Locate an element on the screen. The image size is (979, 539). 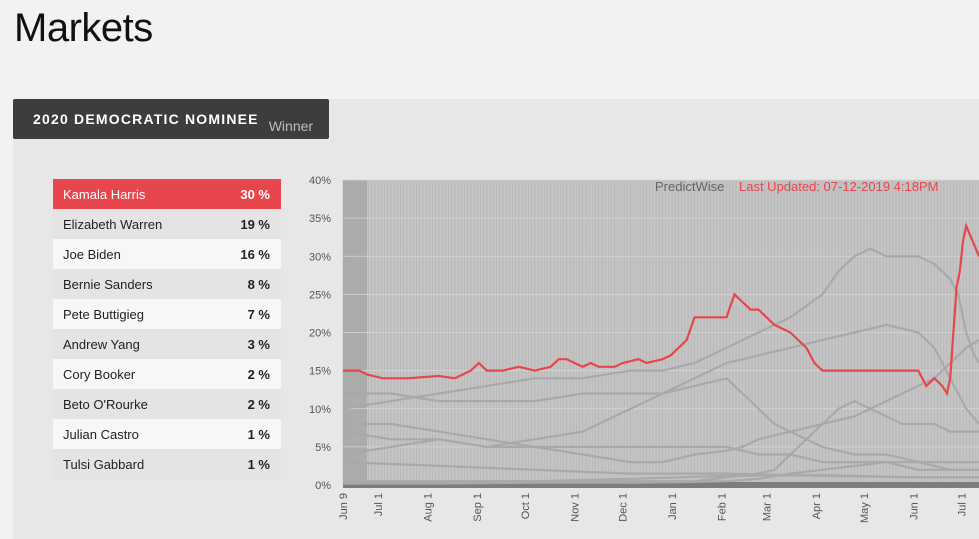
page-title: Markets is located at coordinates (83, 28).